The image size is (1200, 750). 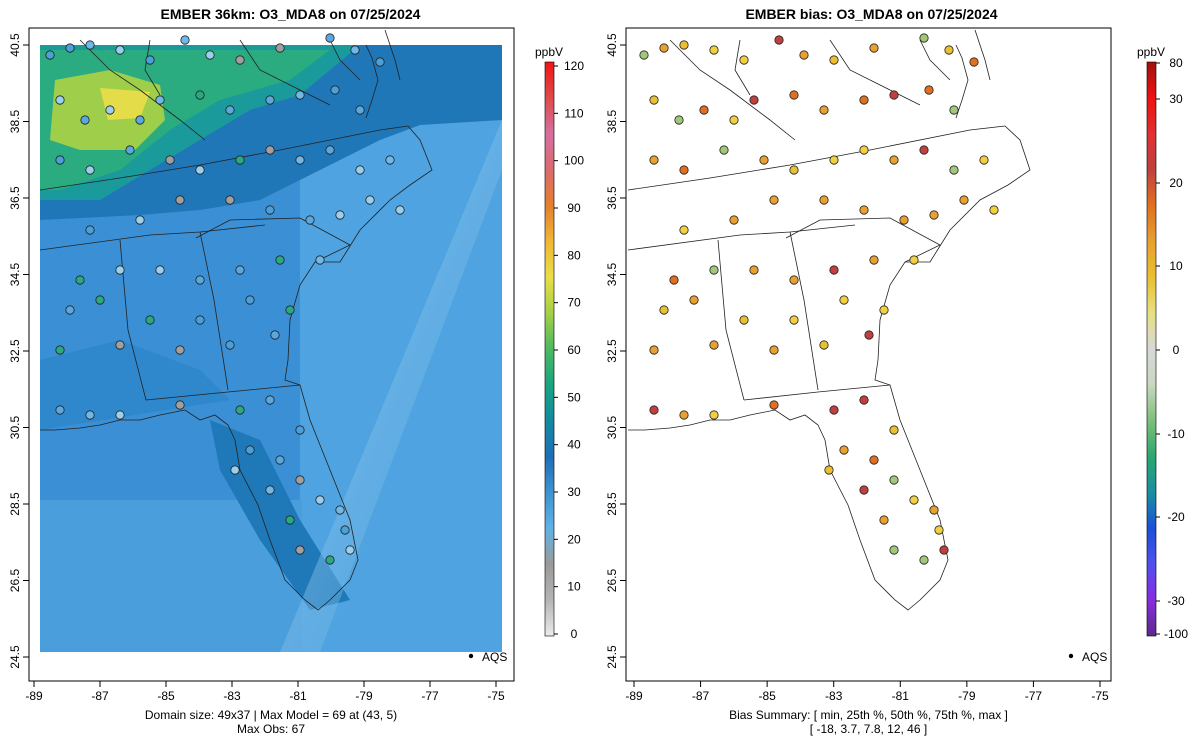 I want to click on left-colorbar-unit: ppbV, so click(x=549, y=52).